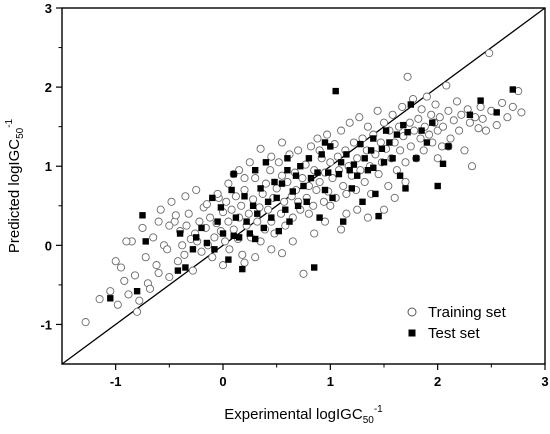 This screenshot has height=434, width=550. I want to click on x-tick-label: 1, so click(330, 381).